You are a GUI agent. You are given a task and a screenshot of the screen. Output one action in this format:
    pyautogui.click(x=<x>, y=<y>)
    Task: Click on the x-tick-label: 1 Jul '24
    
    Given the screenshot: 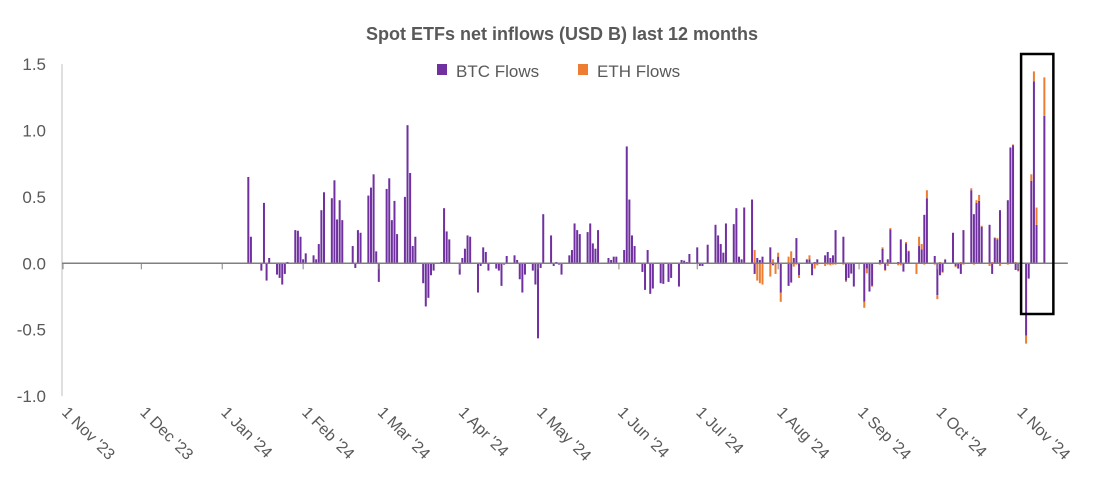 What is the action you would take?
    pyautogui.click(x=719, y=431)
    